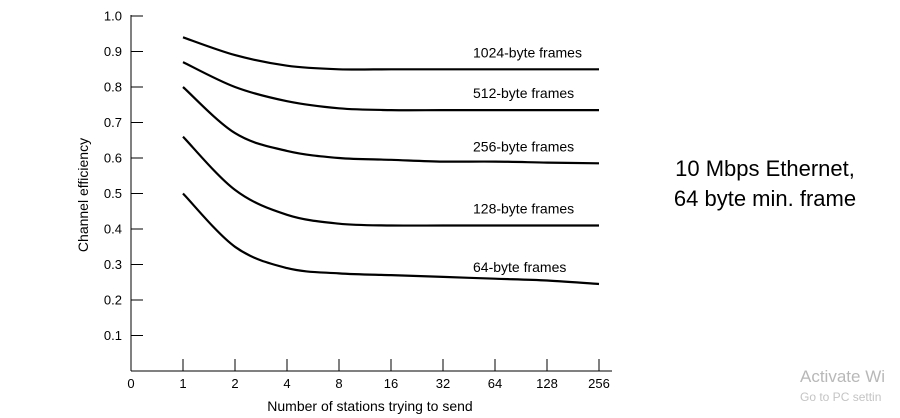 The image size is (900, 418). What do you see at coordinates (113, 158) in the screenshot?
I see `y-tick-label: 0.6` at bounding box center [113, 158].